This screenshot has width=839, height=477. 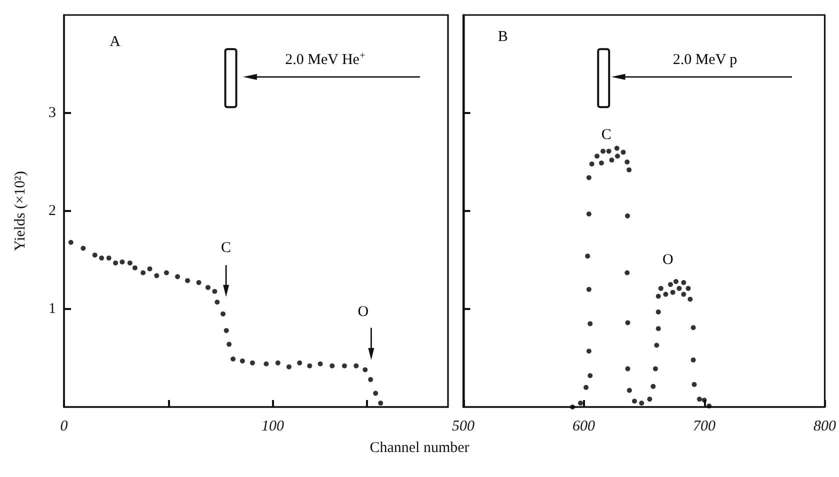 What do you see at coordinates (325, 59) in the screenshot?
I see `annotation: 2.0 MeV He+` at bounding box center [325, 59].